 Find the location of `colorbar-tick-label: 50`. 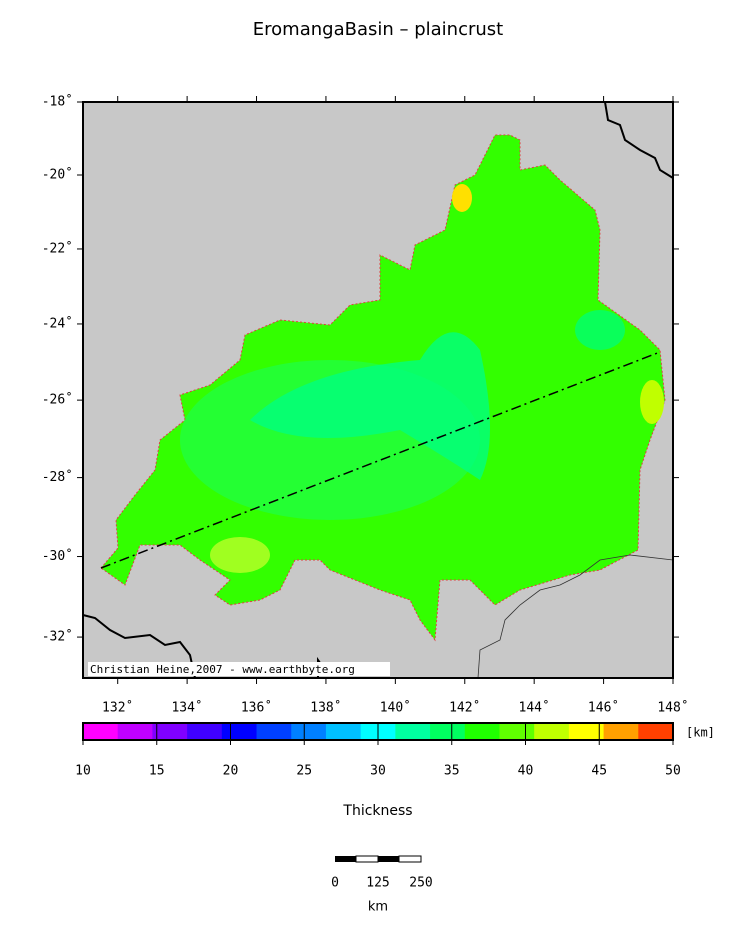

colorbar-tick-label: 50 is located at coordinates (673, 771).